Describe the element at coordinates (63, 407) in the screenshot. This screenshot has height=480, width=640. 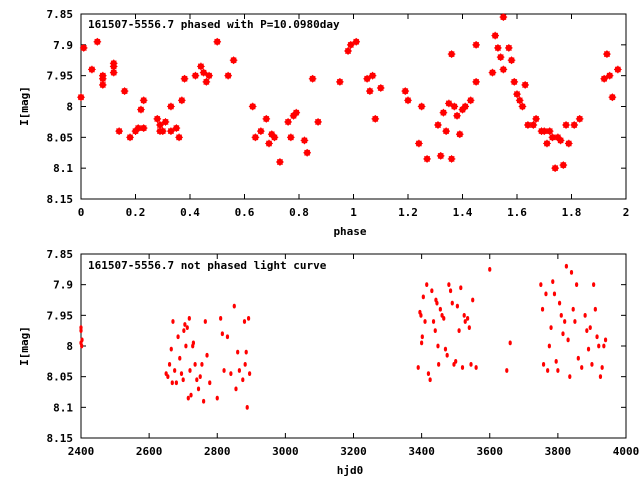
I see `bottom-y-tick-label: 8.1` at that location.